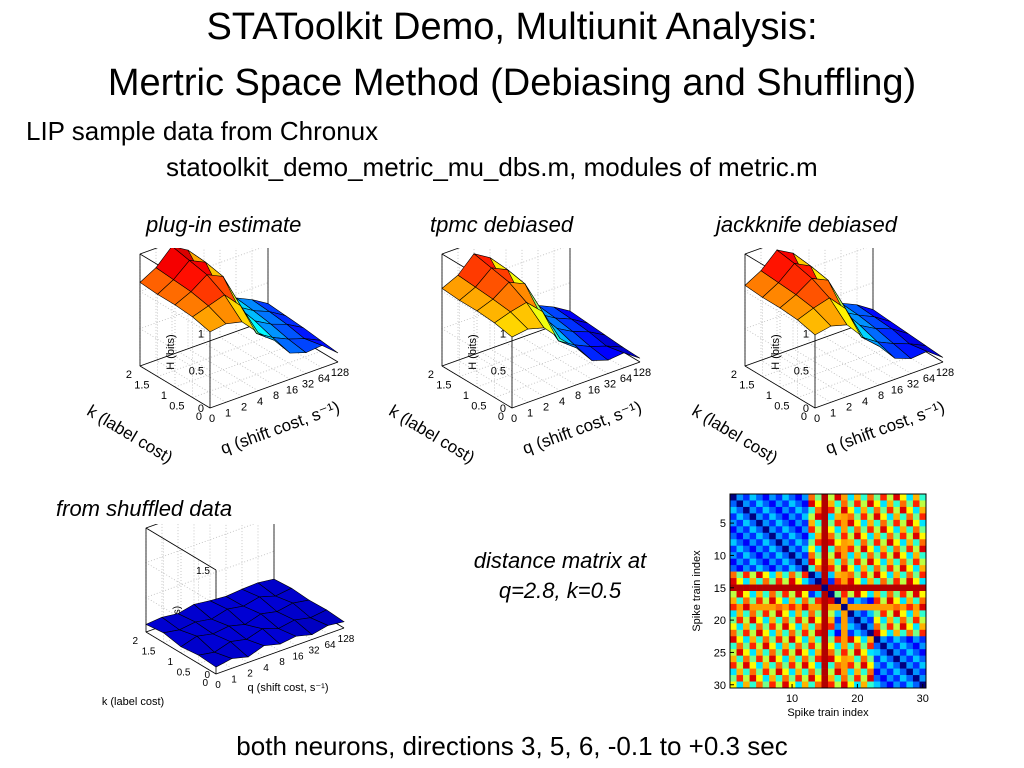 The image size is (1024, 768). Describe the element at coordinates (720, 653) in the screenshot. I see `y-tick-label: 25` at that location.